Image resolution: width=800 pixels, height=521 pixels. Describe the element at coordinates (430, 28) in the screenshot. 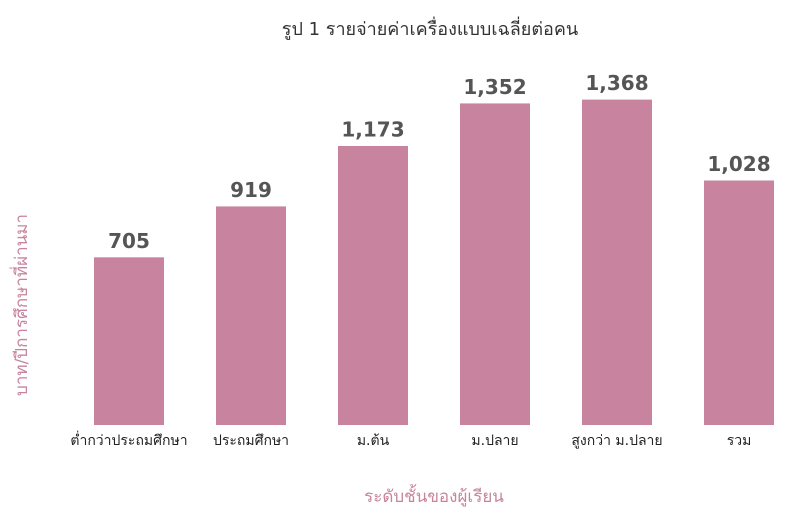

I see `chart-title: รูป 1 รายจ่ายค่าเครื่องแบบเฉลี่ยต่อคน` at that location.